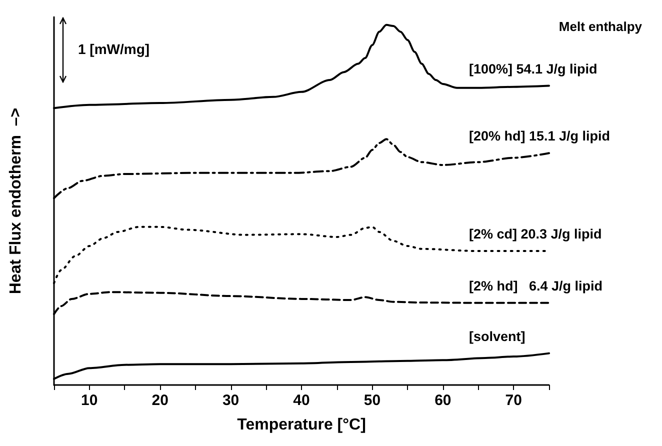 The height and width of the screenshot is (446, 662). What do you see at coordinates (301, 400) in the screenshot?
I see `x-tick-label: 40` at bounding box center [301, 400].